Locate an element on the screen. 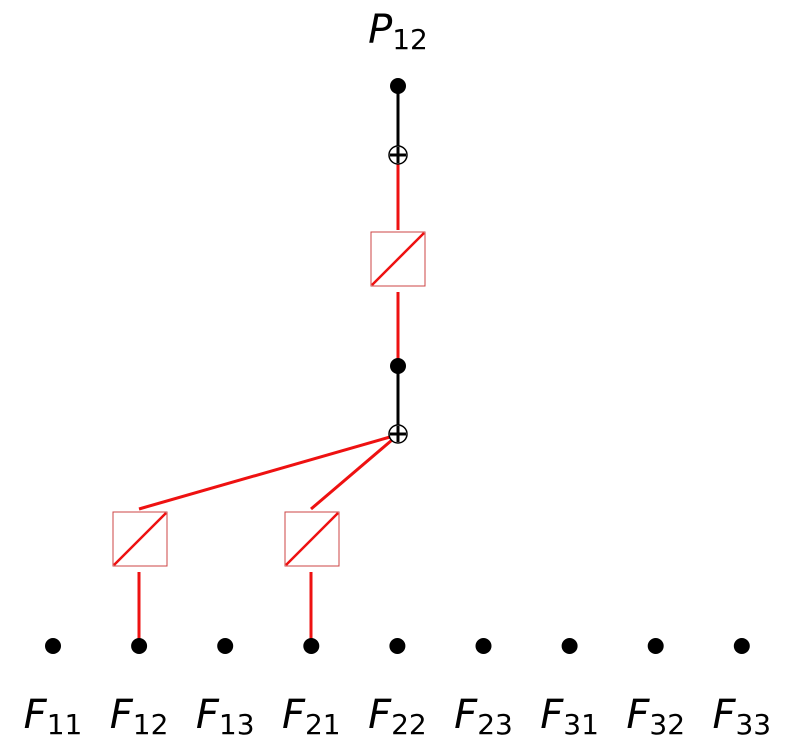  gate-top is located at coordinates (398, 259).